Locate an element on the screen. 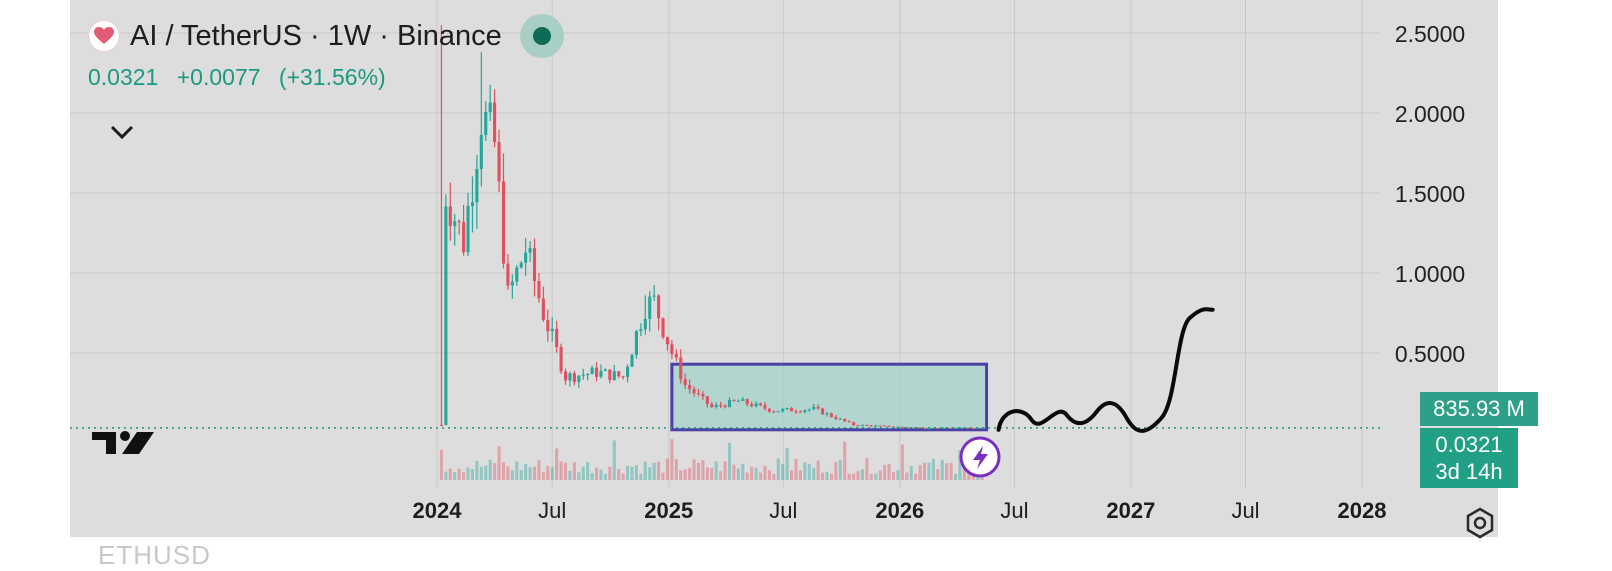 This screenshot has height=571, width=1612. symbol-title: AI / TetherUS · 1W · Binance is located at coordinates (316, 35).